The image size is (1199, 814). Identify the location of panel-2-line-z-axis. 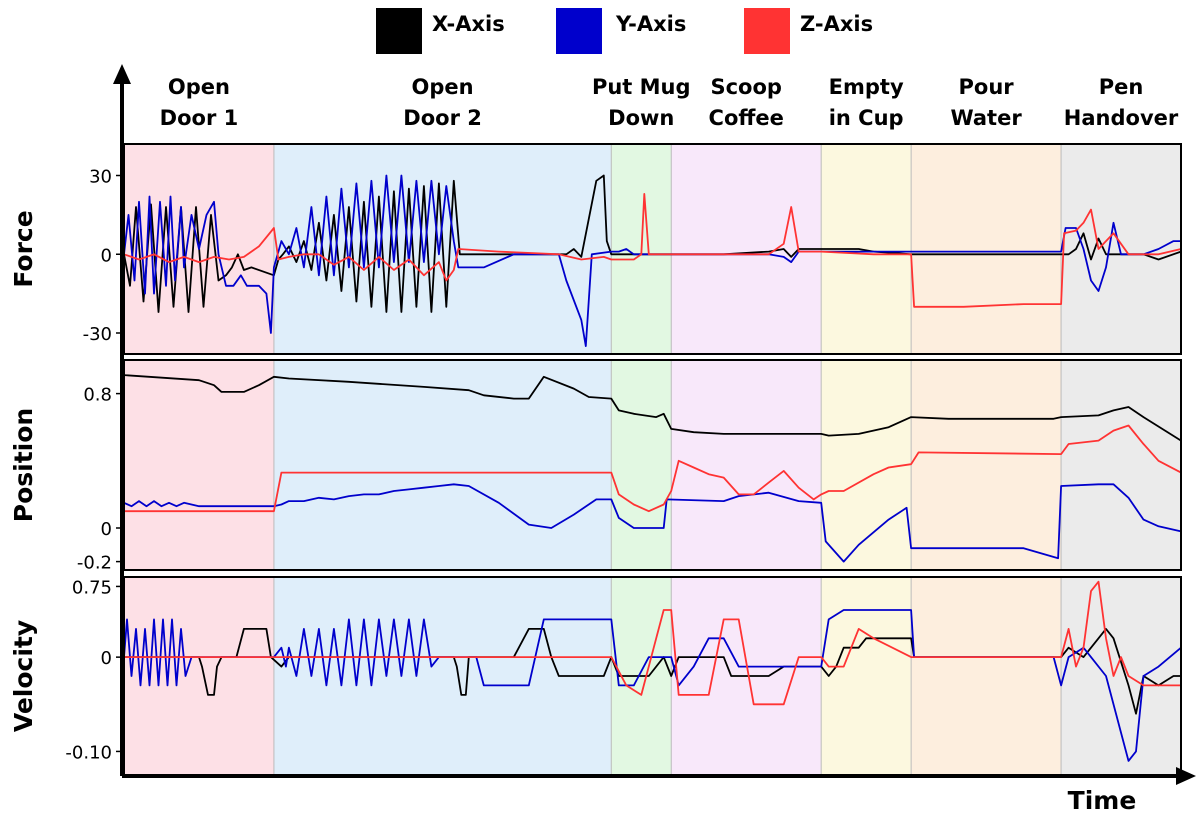
(653, 468).